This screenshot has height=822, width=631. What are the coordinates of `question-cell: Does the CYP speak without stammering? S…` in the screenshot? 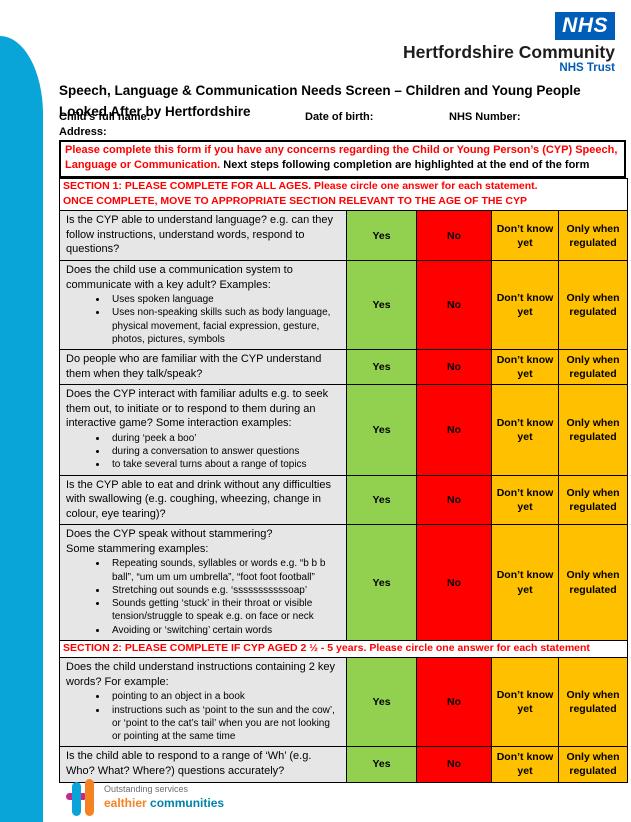 It's located at (203, 583).